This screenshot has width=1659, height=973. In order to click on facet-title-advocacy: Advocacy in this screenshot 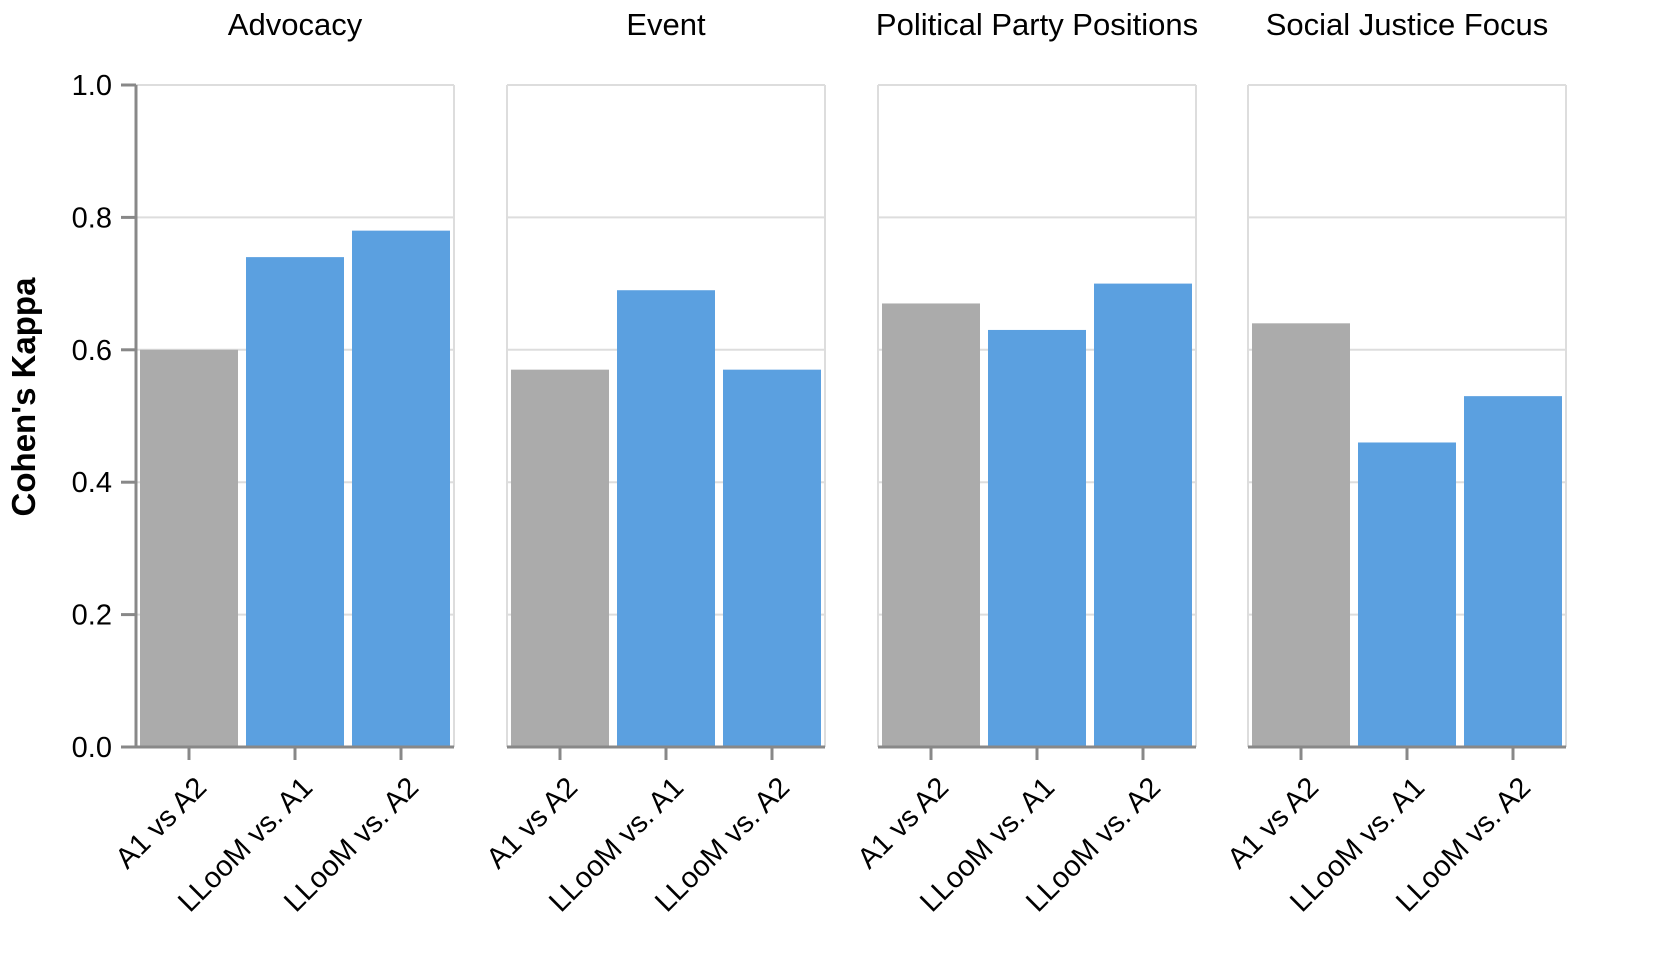, I will do `click(295, 24)`.